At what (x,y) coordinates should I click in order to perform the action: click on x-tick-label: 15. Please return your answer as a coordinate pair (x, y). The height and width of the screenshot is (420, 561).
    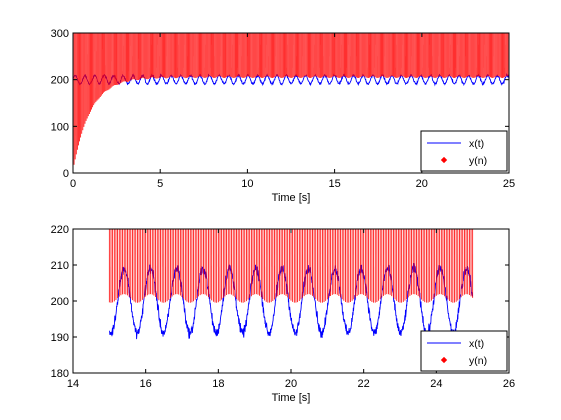
    Looking at the image, I should click on (334, 184).